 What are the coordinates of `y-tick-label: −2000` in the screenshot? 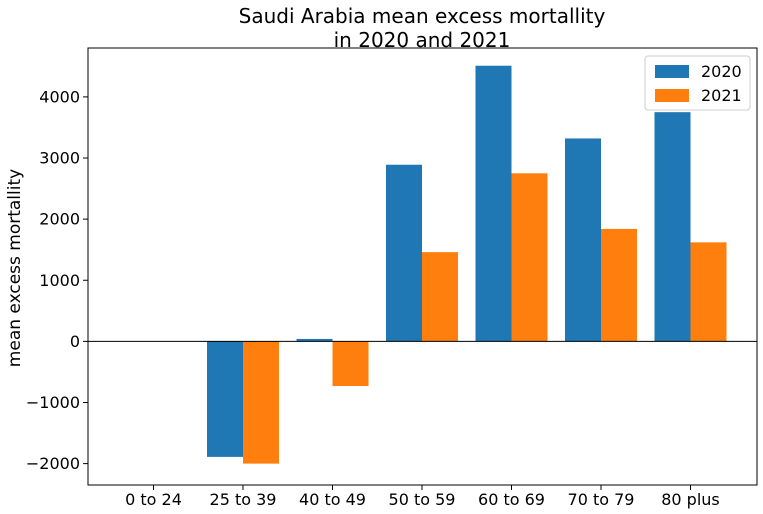 It's located at (53, 463).